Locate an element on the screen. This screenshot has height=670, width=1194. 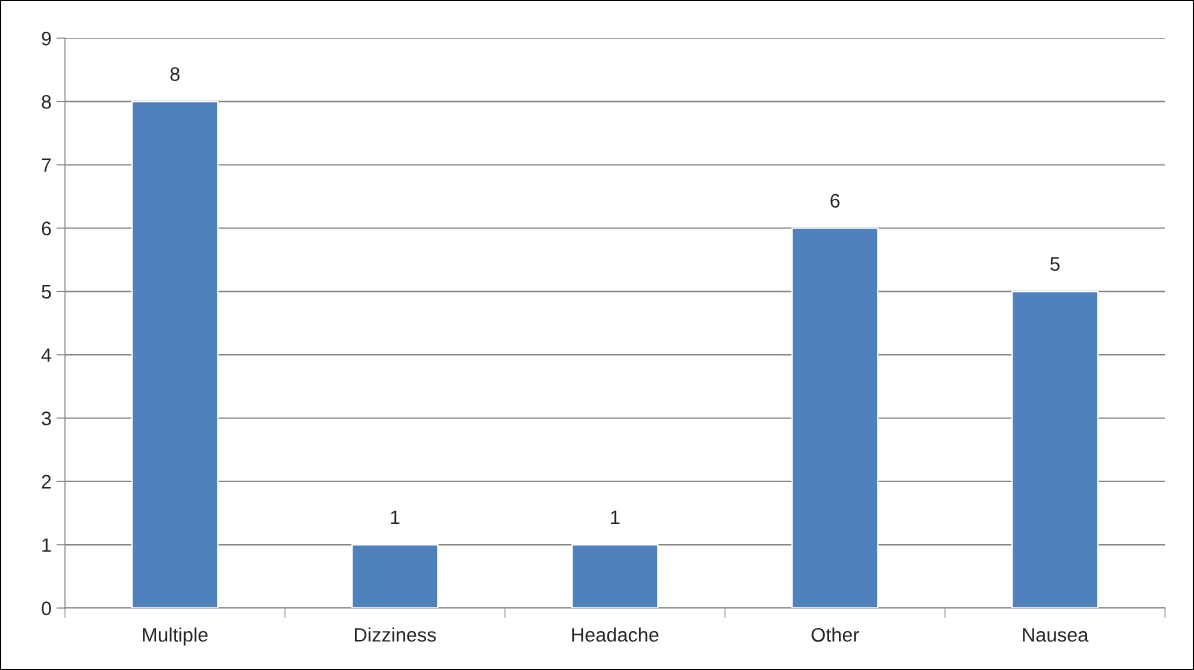
y-tick-label: 1 is located at coordinates (46, 545).